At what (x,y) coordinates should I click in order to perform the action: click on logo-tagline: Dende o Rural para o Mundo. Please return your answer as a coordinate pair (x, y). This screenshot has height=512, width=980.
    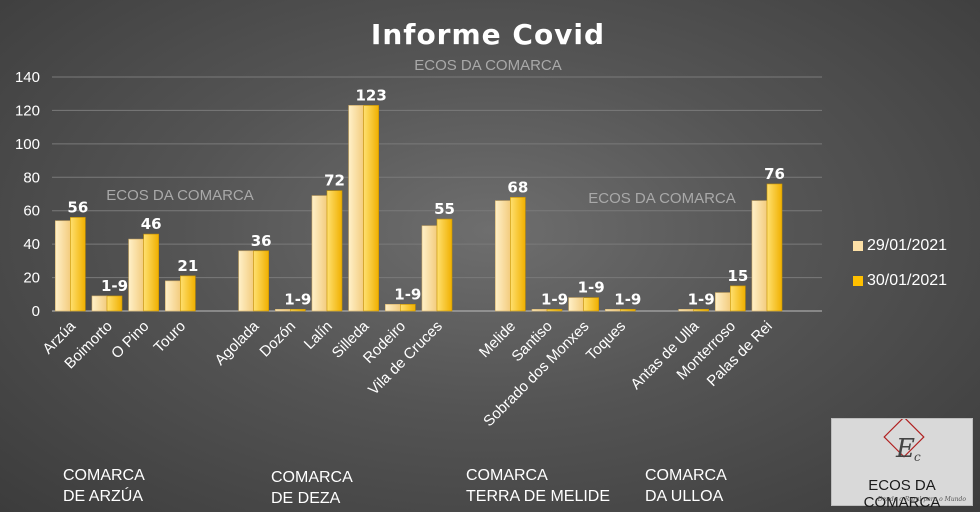
    Looking at the image, I should click on (921, 499).